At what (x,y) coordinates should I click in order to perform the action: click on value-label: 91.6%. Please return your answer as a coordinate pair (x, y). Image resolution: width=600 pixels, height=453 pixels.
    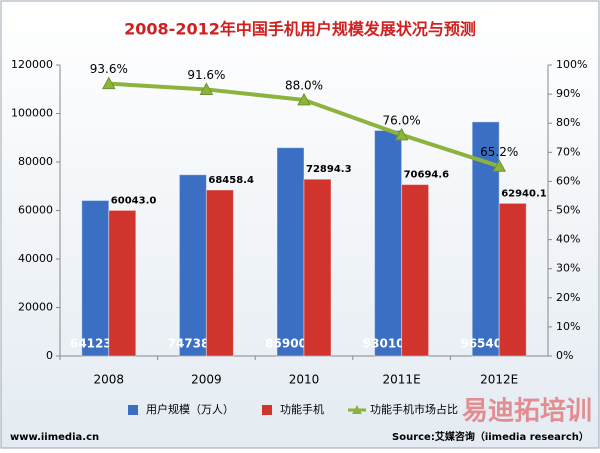
    Looking at the image, I should click on (206, 75).